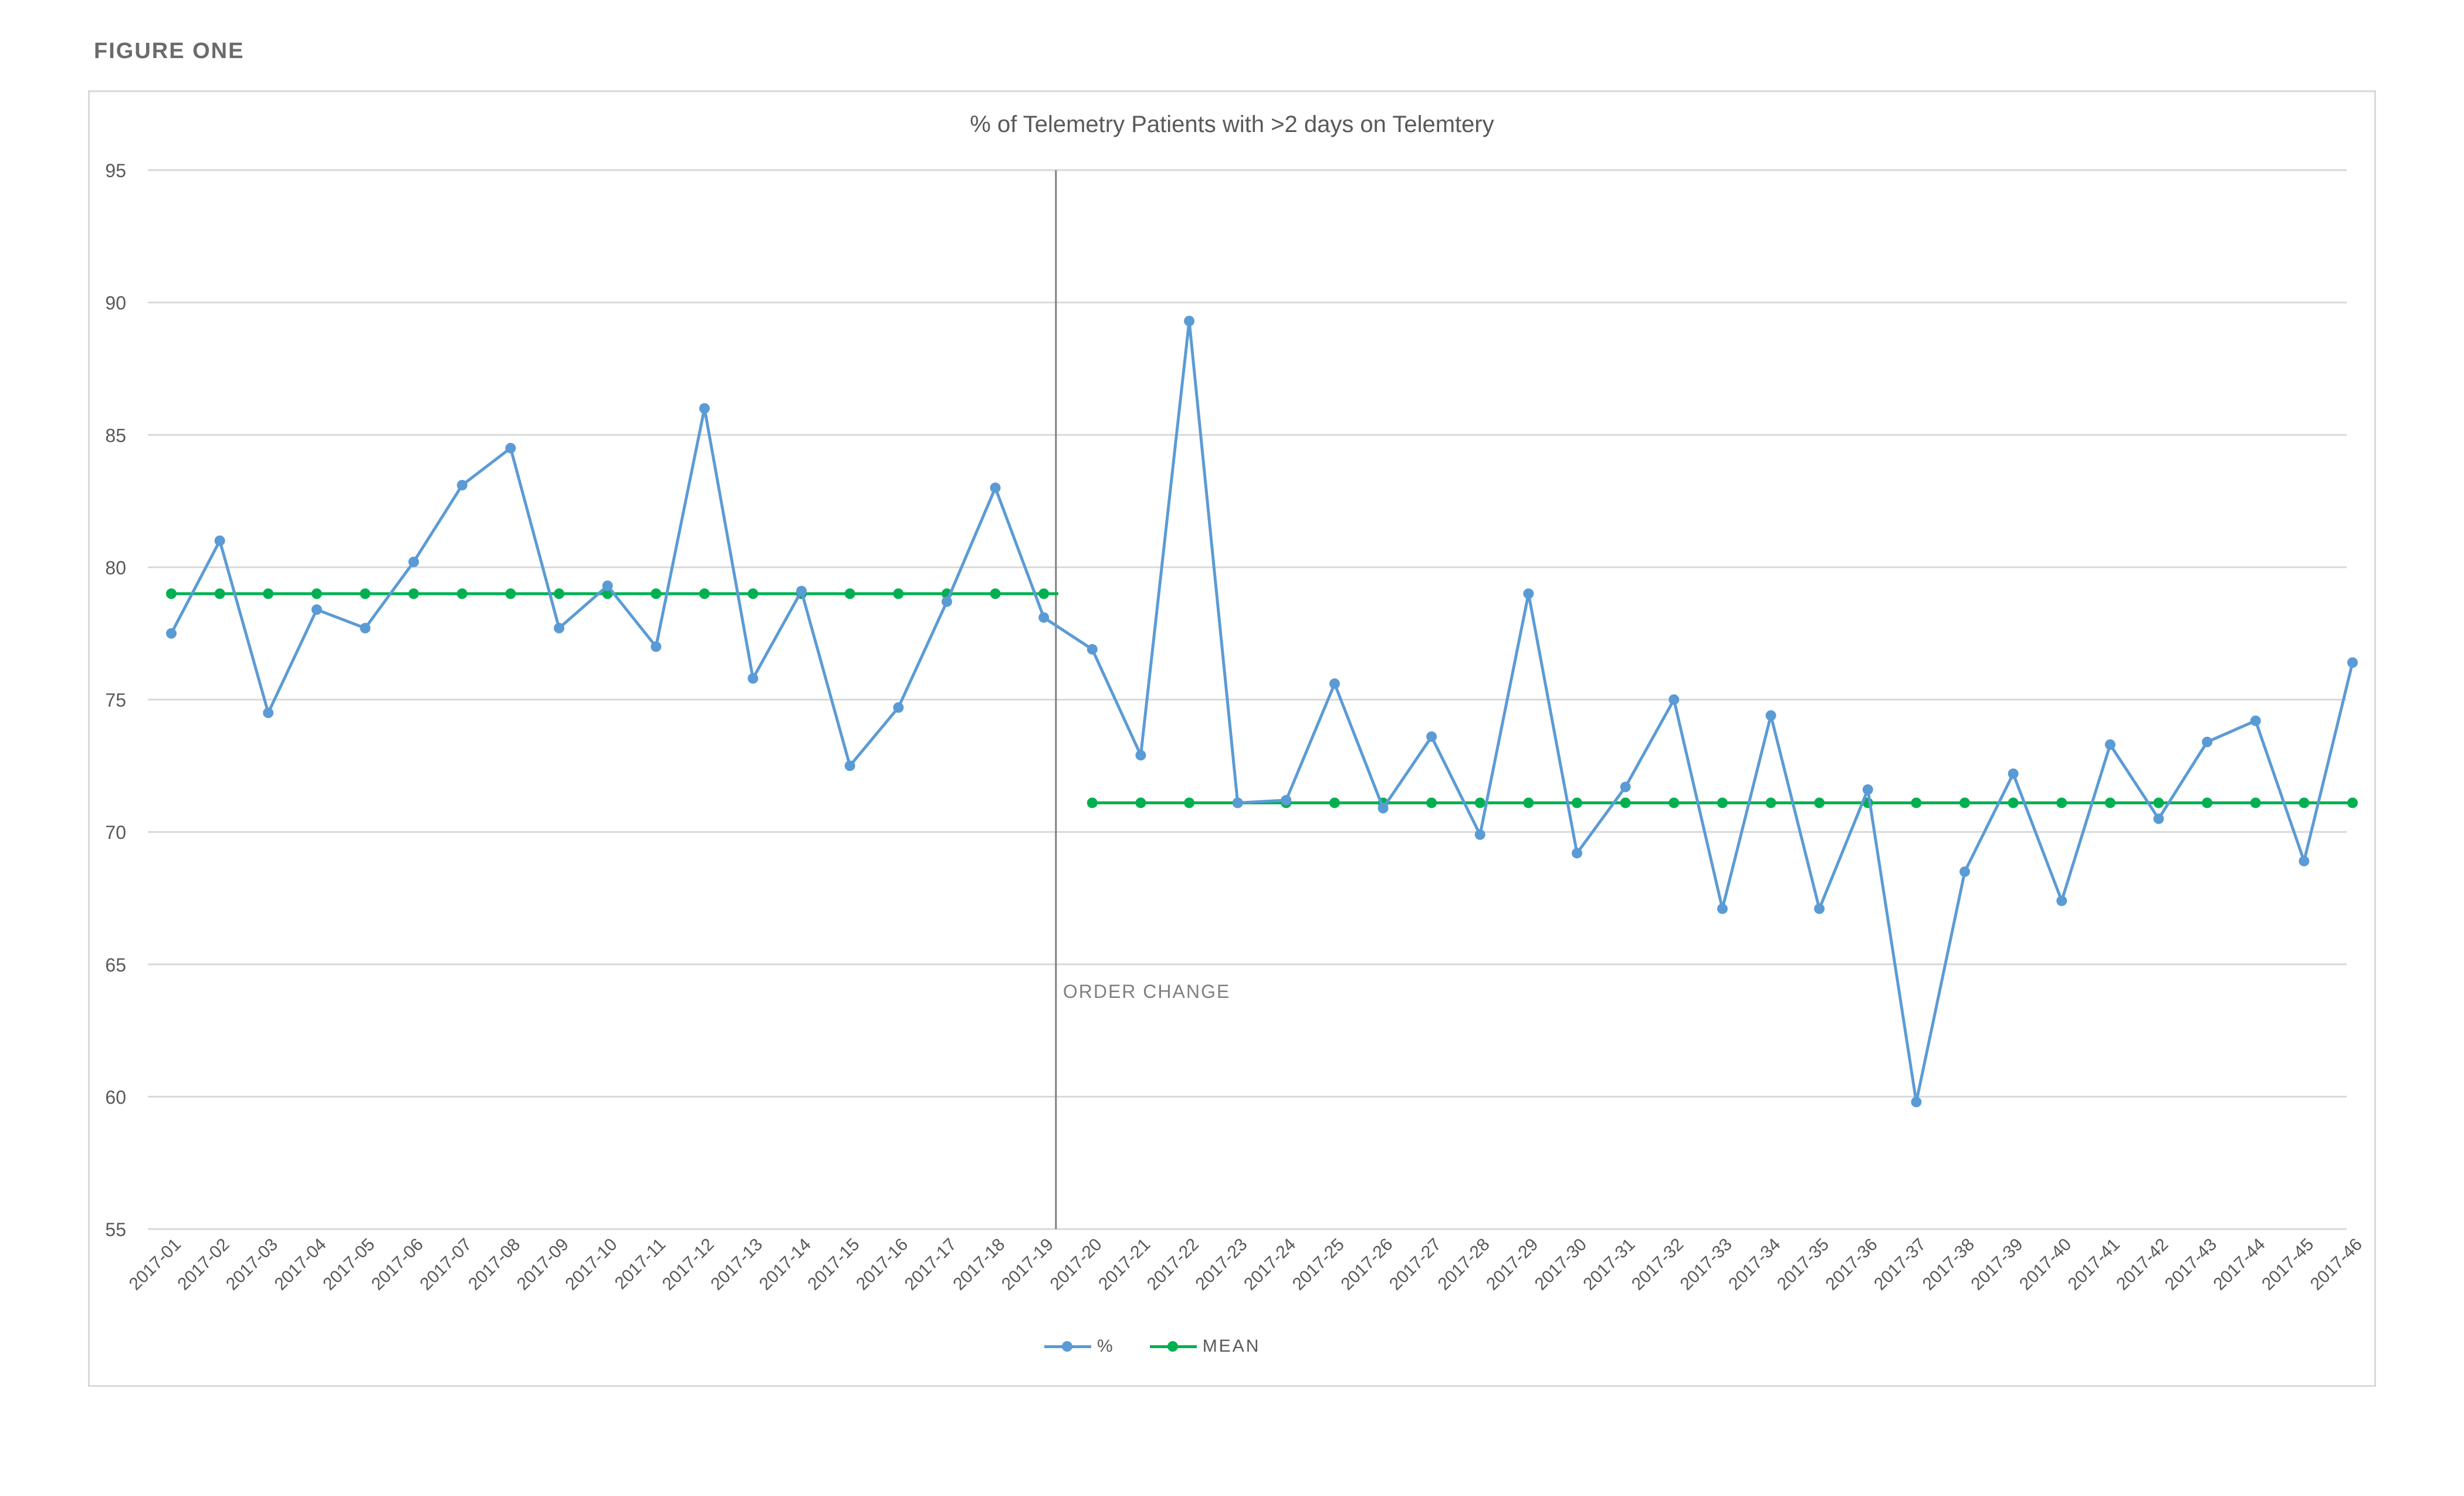 The width and height of the screenshot is (2464, 1496). Describe the element at coordinates (2239, 1265) in the screenshot. I see `x-tick-label-2017-44: 2017-44` at that location.